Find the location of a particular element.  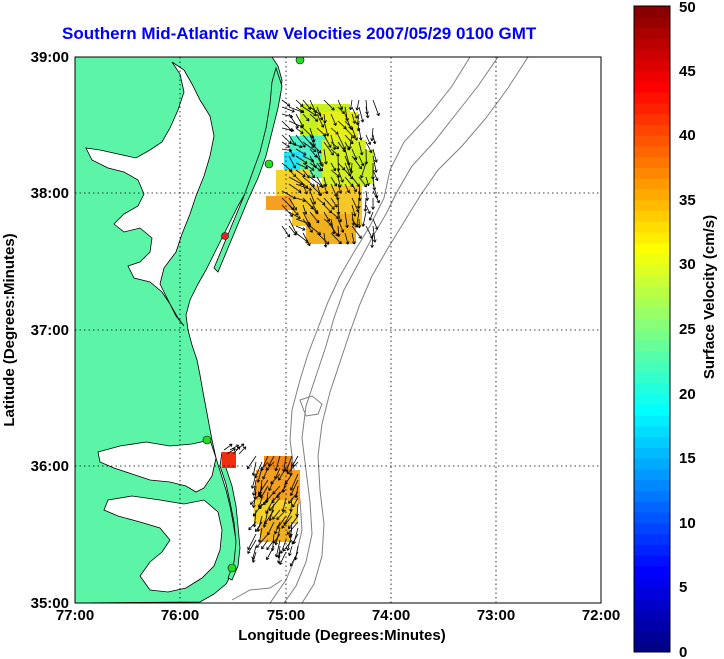

colorbar-tick-label: 10 is located at coordinates (687, 523).